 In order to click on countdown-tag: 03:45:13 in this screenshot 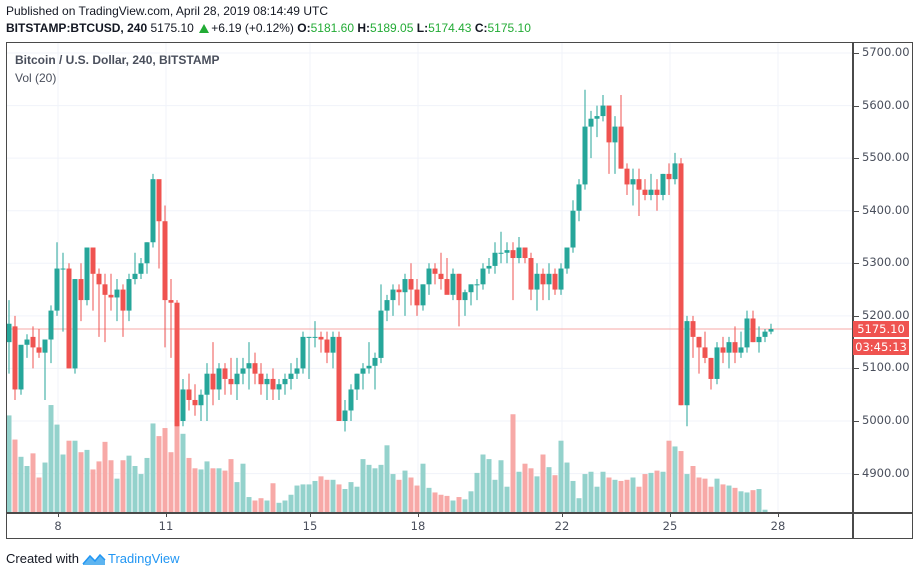, I will do `click(881, 347)`.